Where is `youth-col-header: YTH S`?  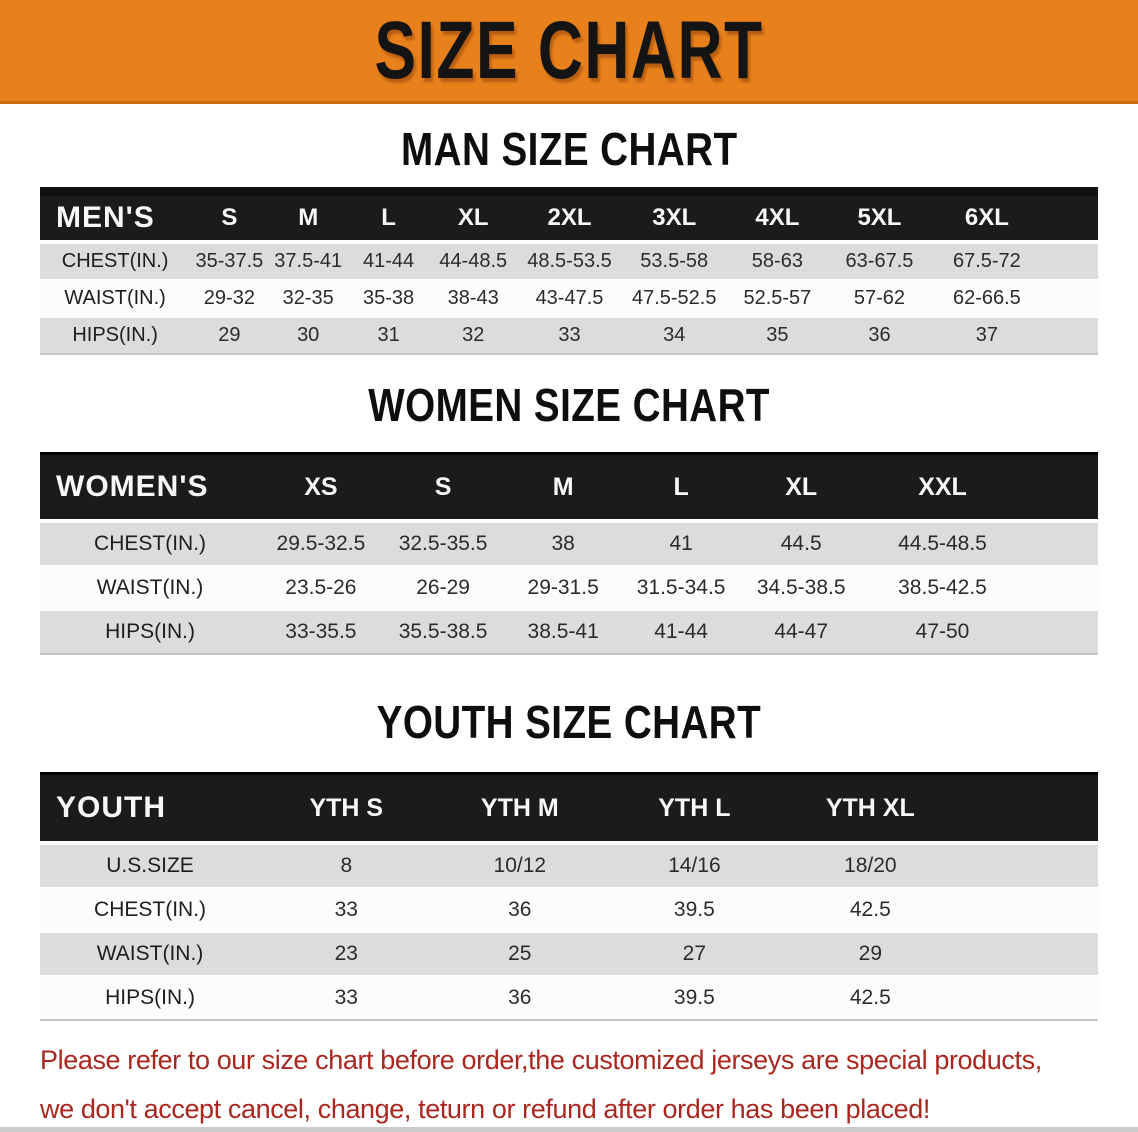
youth-col-header: YTH S is located at coordinates (346, 808).